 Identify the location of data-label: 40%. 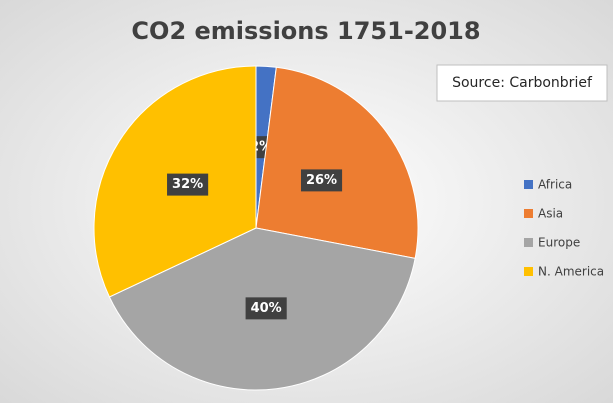
(266, 308).